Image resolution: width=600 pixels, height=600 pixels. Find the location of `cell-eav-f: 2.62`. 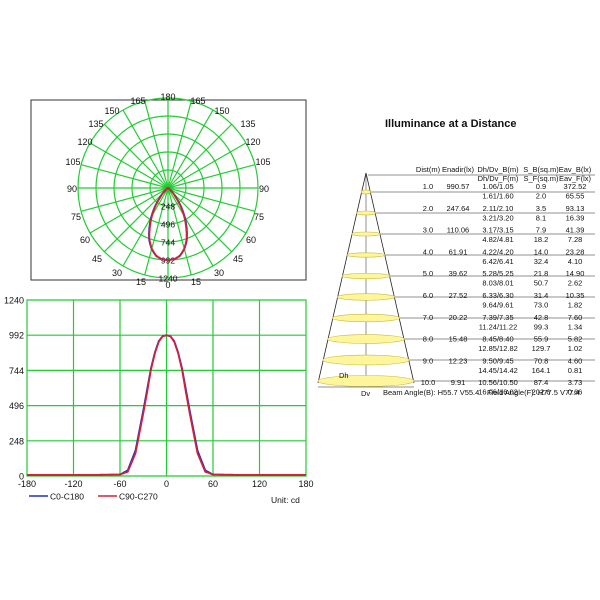

cell-eav-f: 2.62 is located at coordinates (575, 283).